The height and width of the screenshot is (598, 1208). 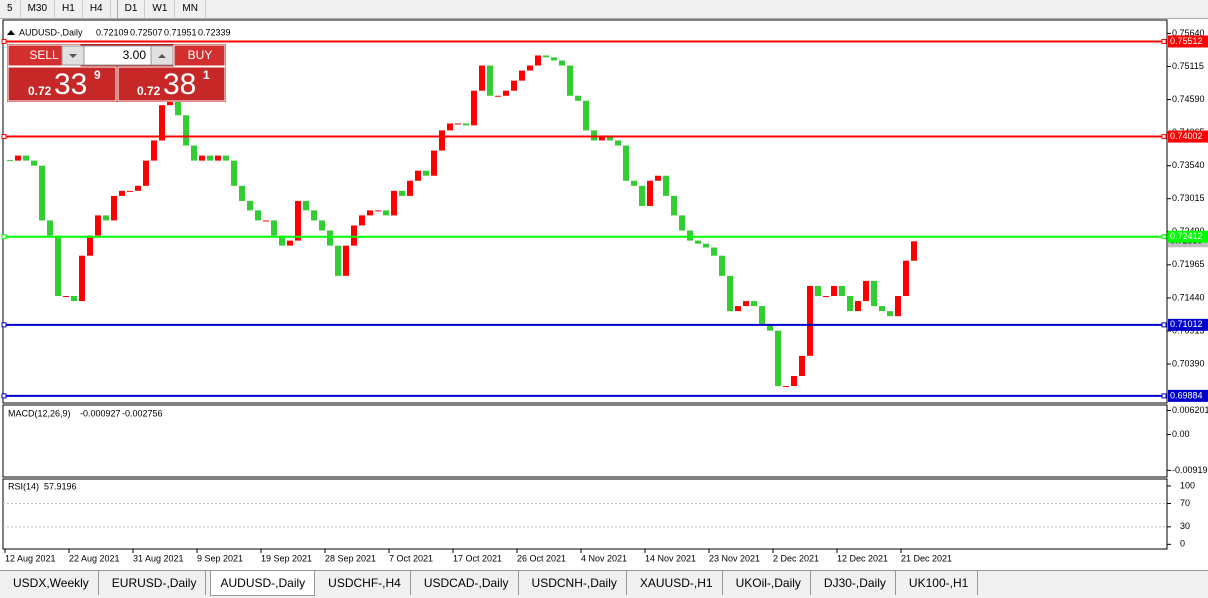 I want to click on timeframe-button: H1, so click(x=69, y=9).